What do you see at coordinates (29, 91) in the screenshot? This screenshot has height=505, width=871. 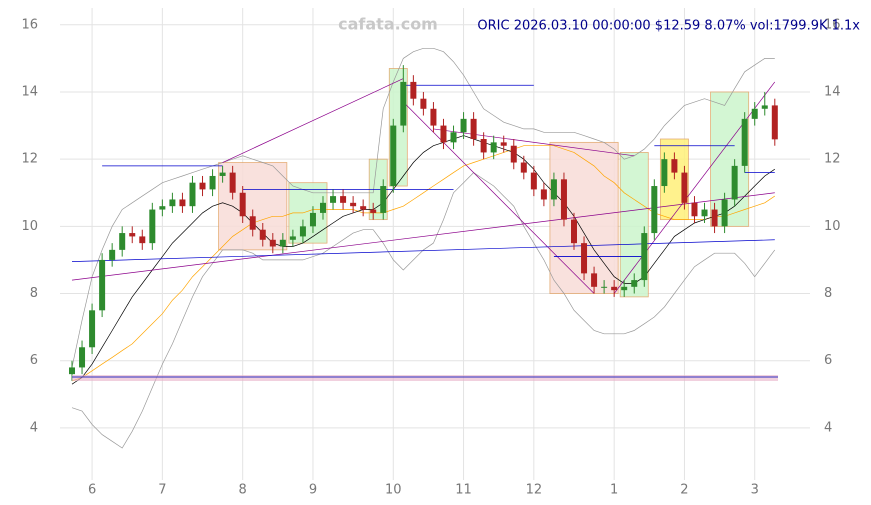 I see `y-tick-label: 14` at bounding box center [29, 91].